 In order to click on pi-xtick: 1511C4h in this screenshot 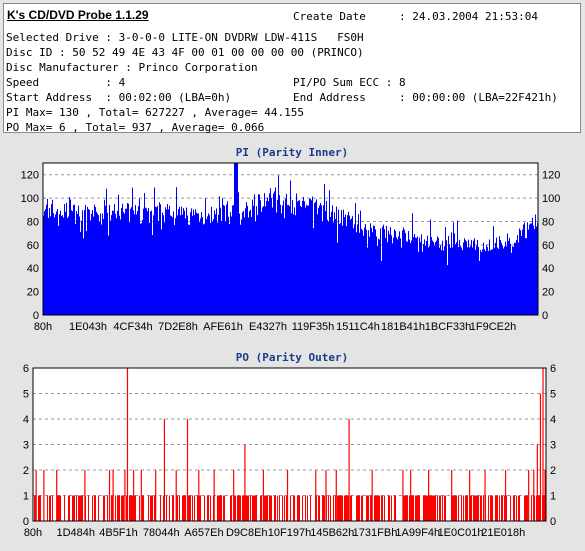, I will do `click(358, 327)`.